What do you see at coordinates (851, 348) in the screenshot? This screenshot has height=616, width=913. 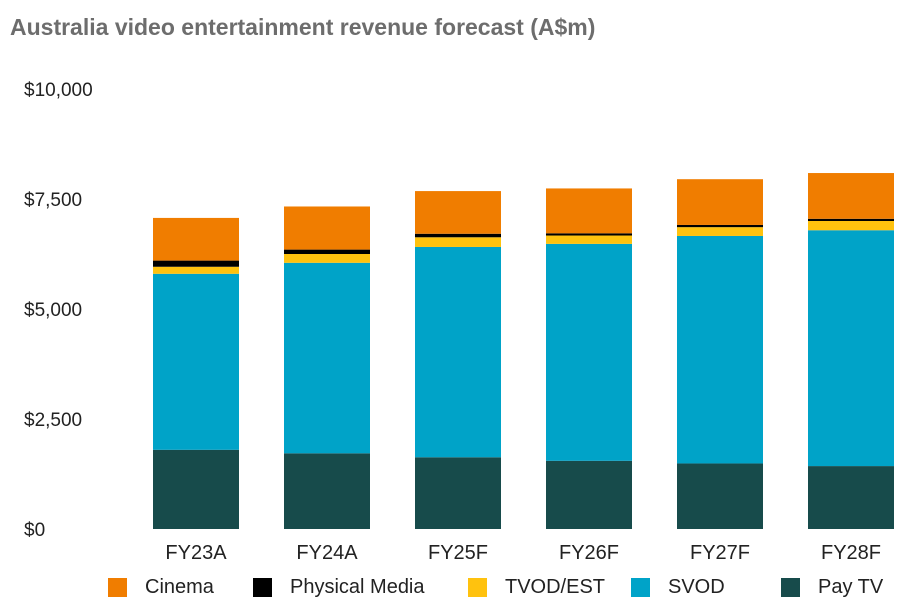 I see `bar-segment-svod-fy28f` at bounding box center [851, 348].